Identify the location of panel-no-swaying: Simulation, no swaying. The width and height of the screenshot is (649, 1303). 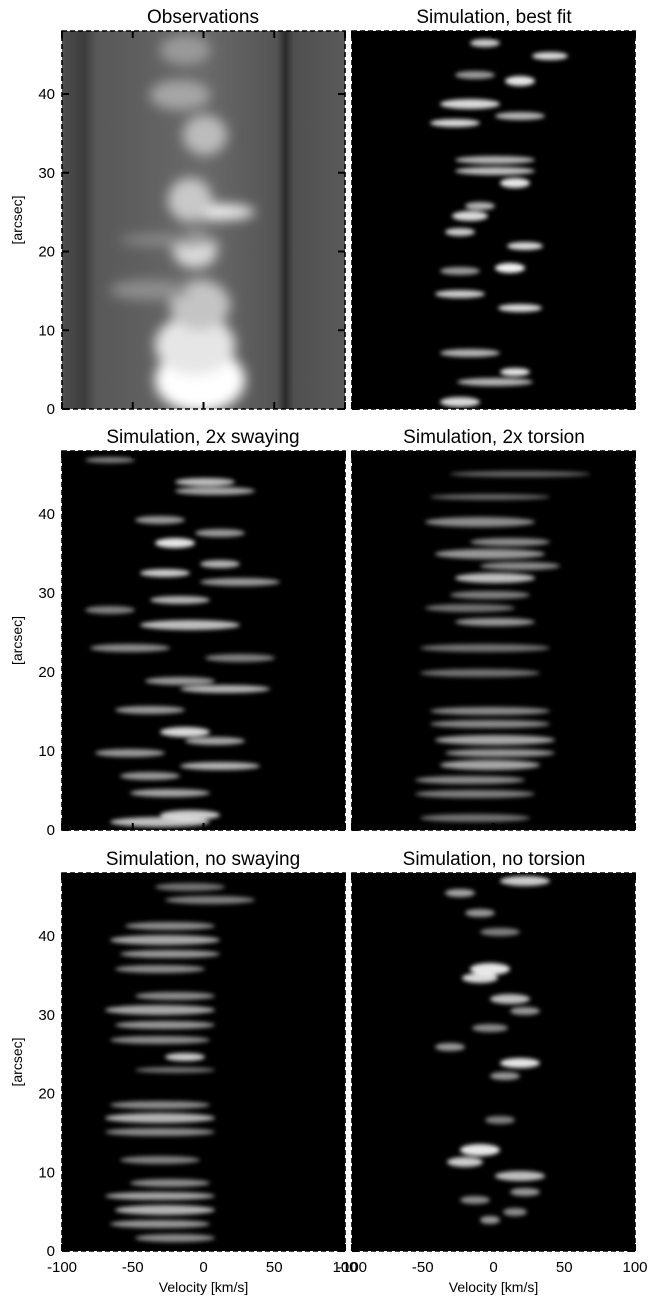
(203, 1050).